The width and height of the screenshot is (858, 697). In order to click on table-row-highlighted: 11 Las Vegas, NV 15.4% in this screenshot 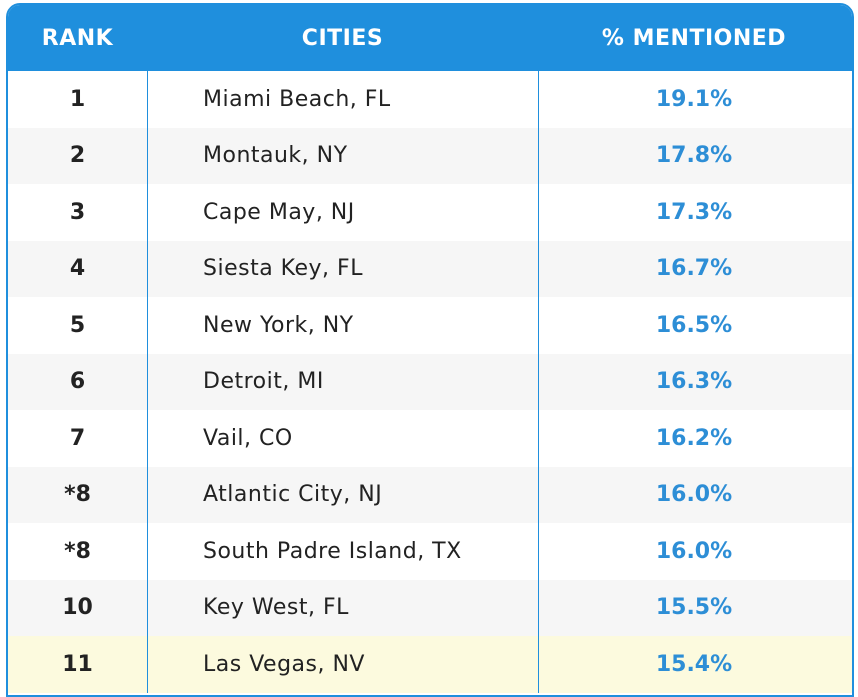, I will do `click(430, 664)`.